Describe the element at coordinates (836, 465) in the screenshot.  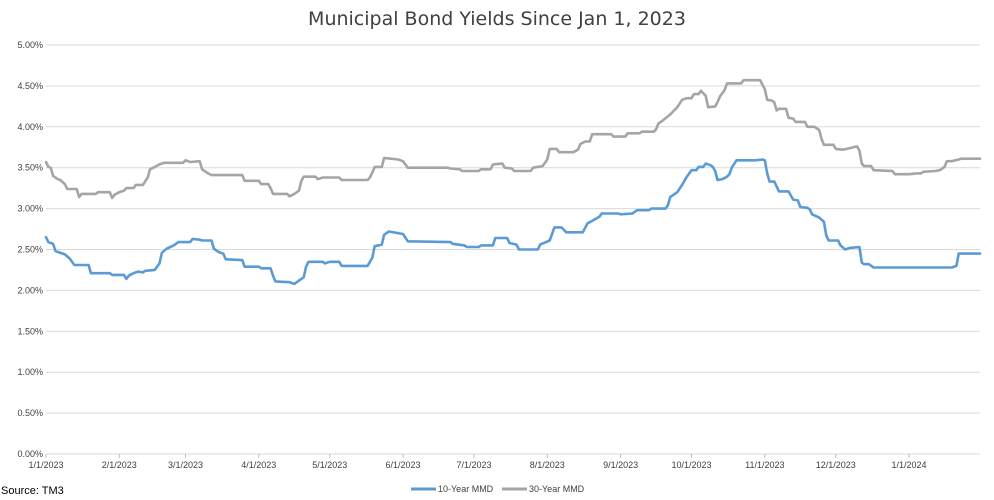
I see `x-tick-label: 12/1/2023` at that location.